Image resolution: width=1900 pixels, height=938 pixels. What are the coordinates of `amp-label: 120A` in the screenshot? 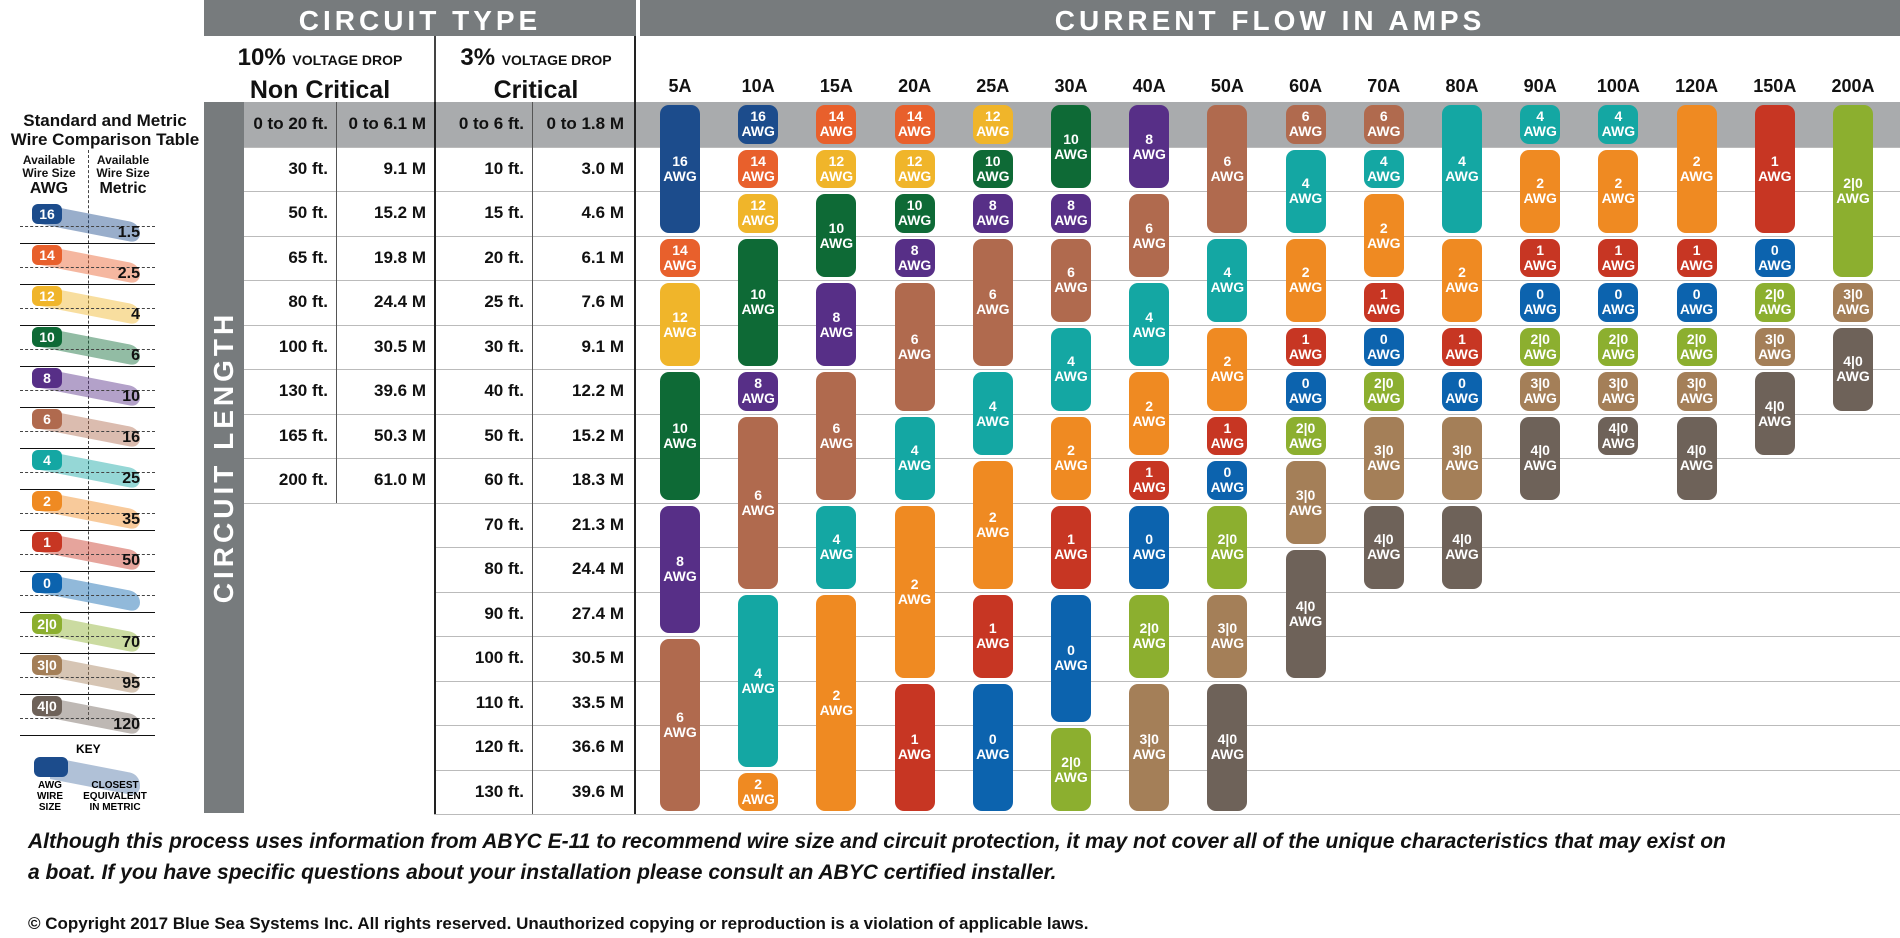 It's located at (1697, 86).